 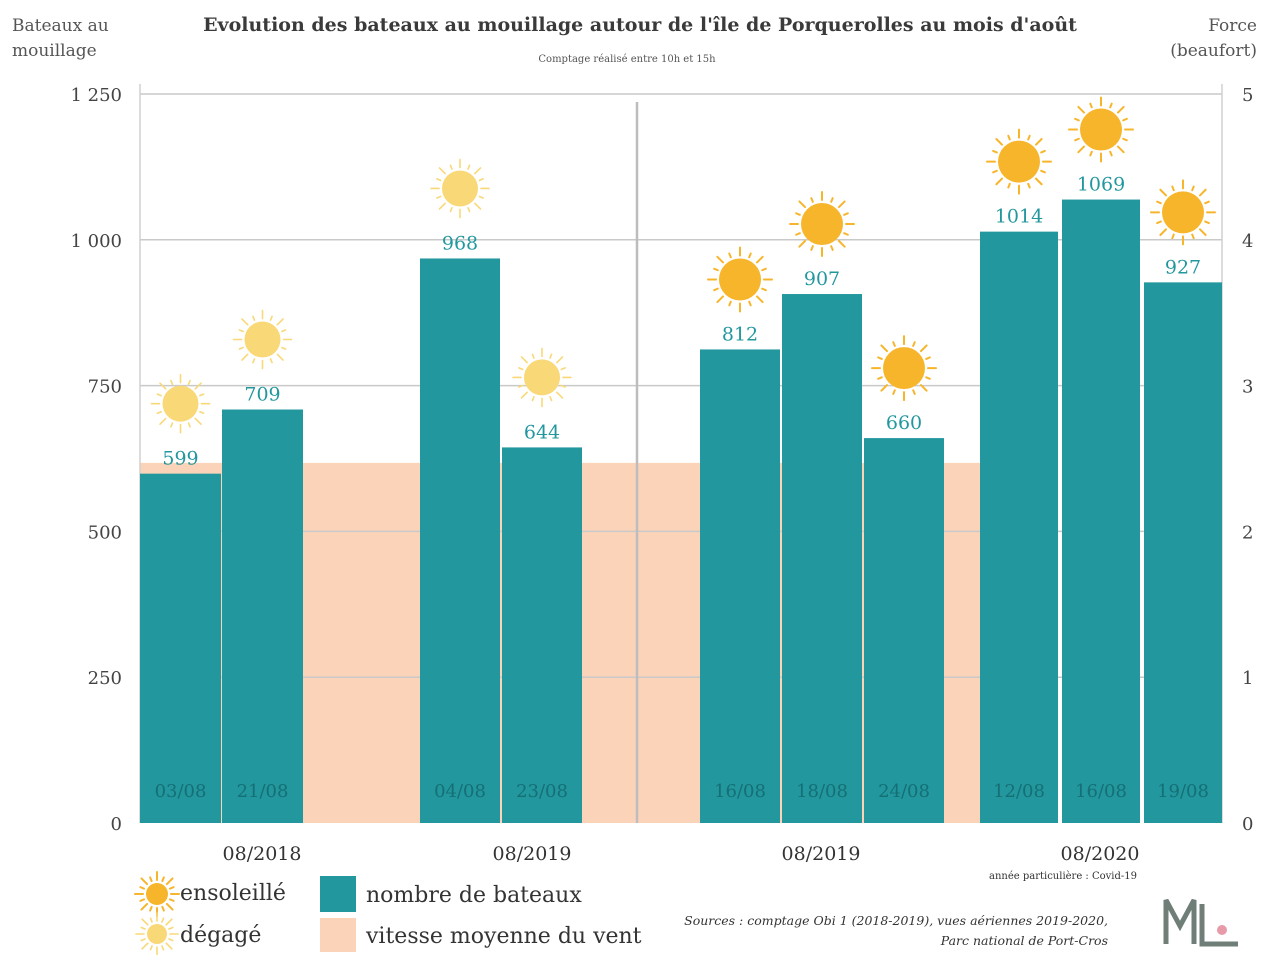 I want to click on legend-label-wind: vitesse moyenne du vent, so click(x=503, y=936).